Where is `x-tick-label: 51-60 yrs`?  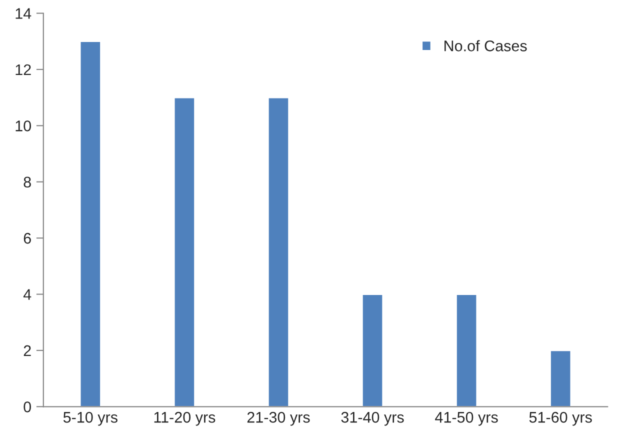 x-tick-label: 51-60 yrs is located at coordinates (560, 419).